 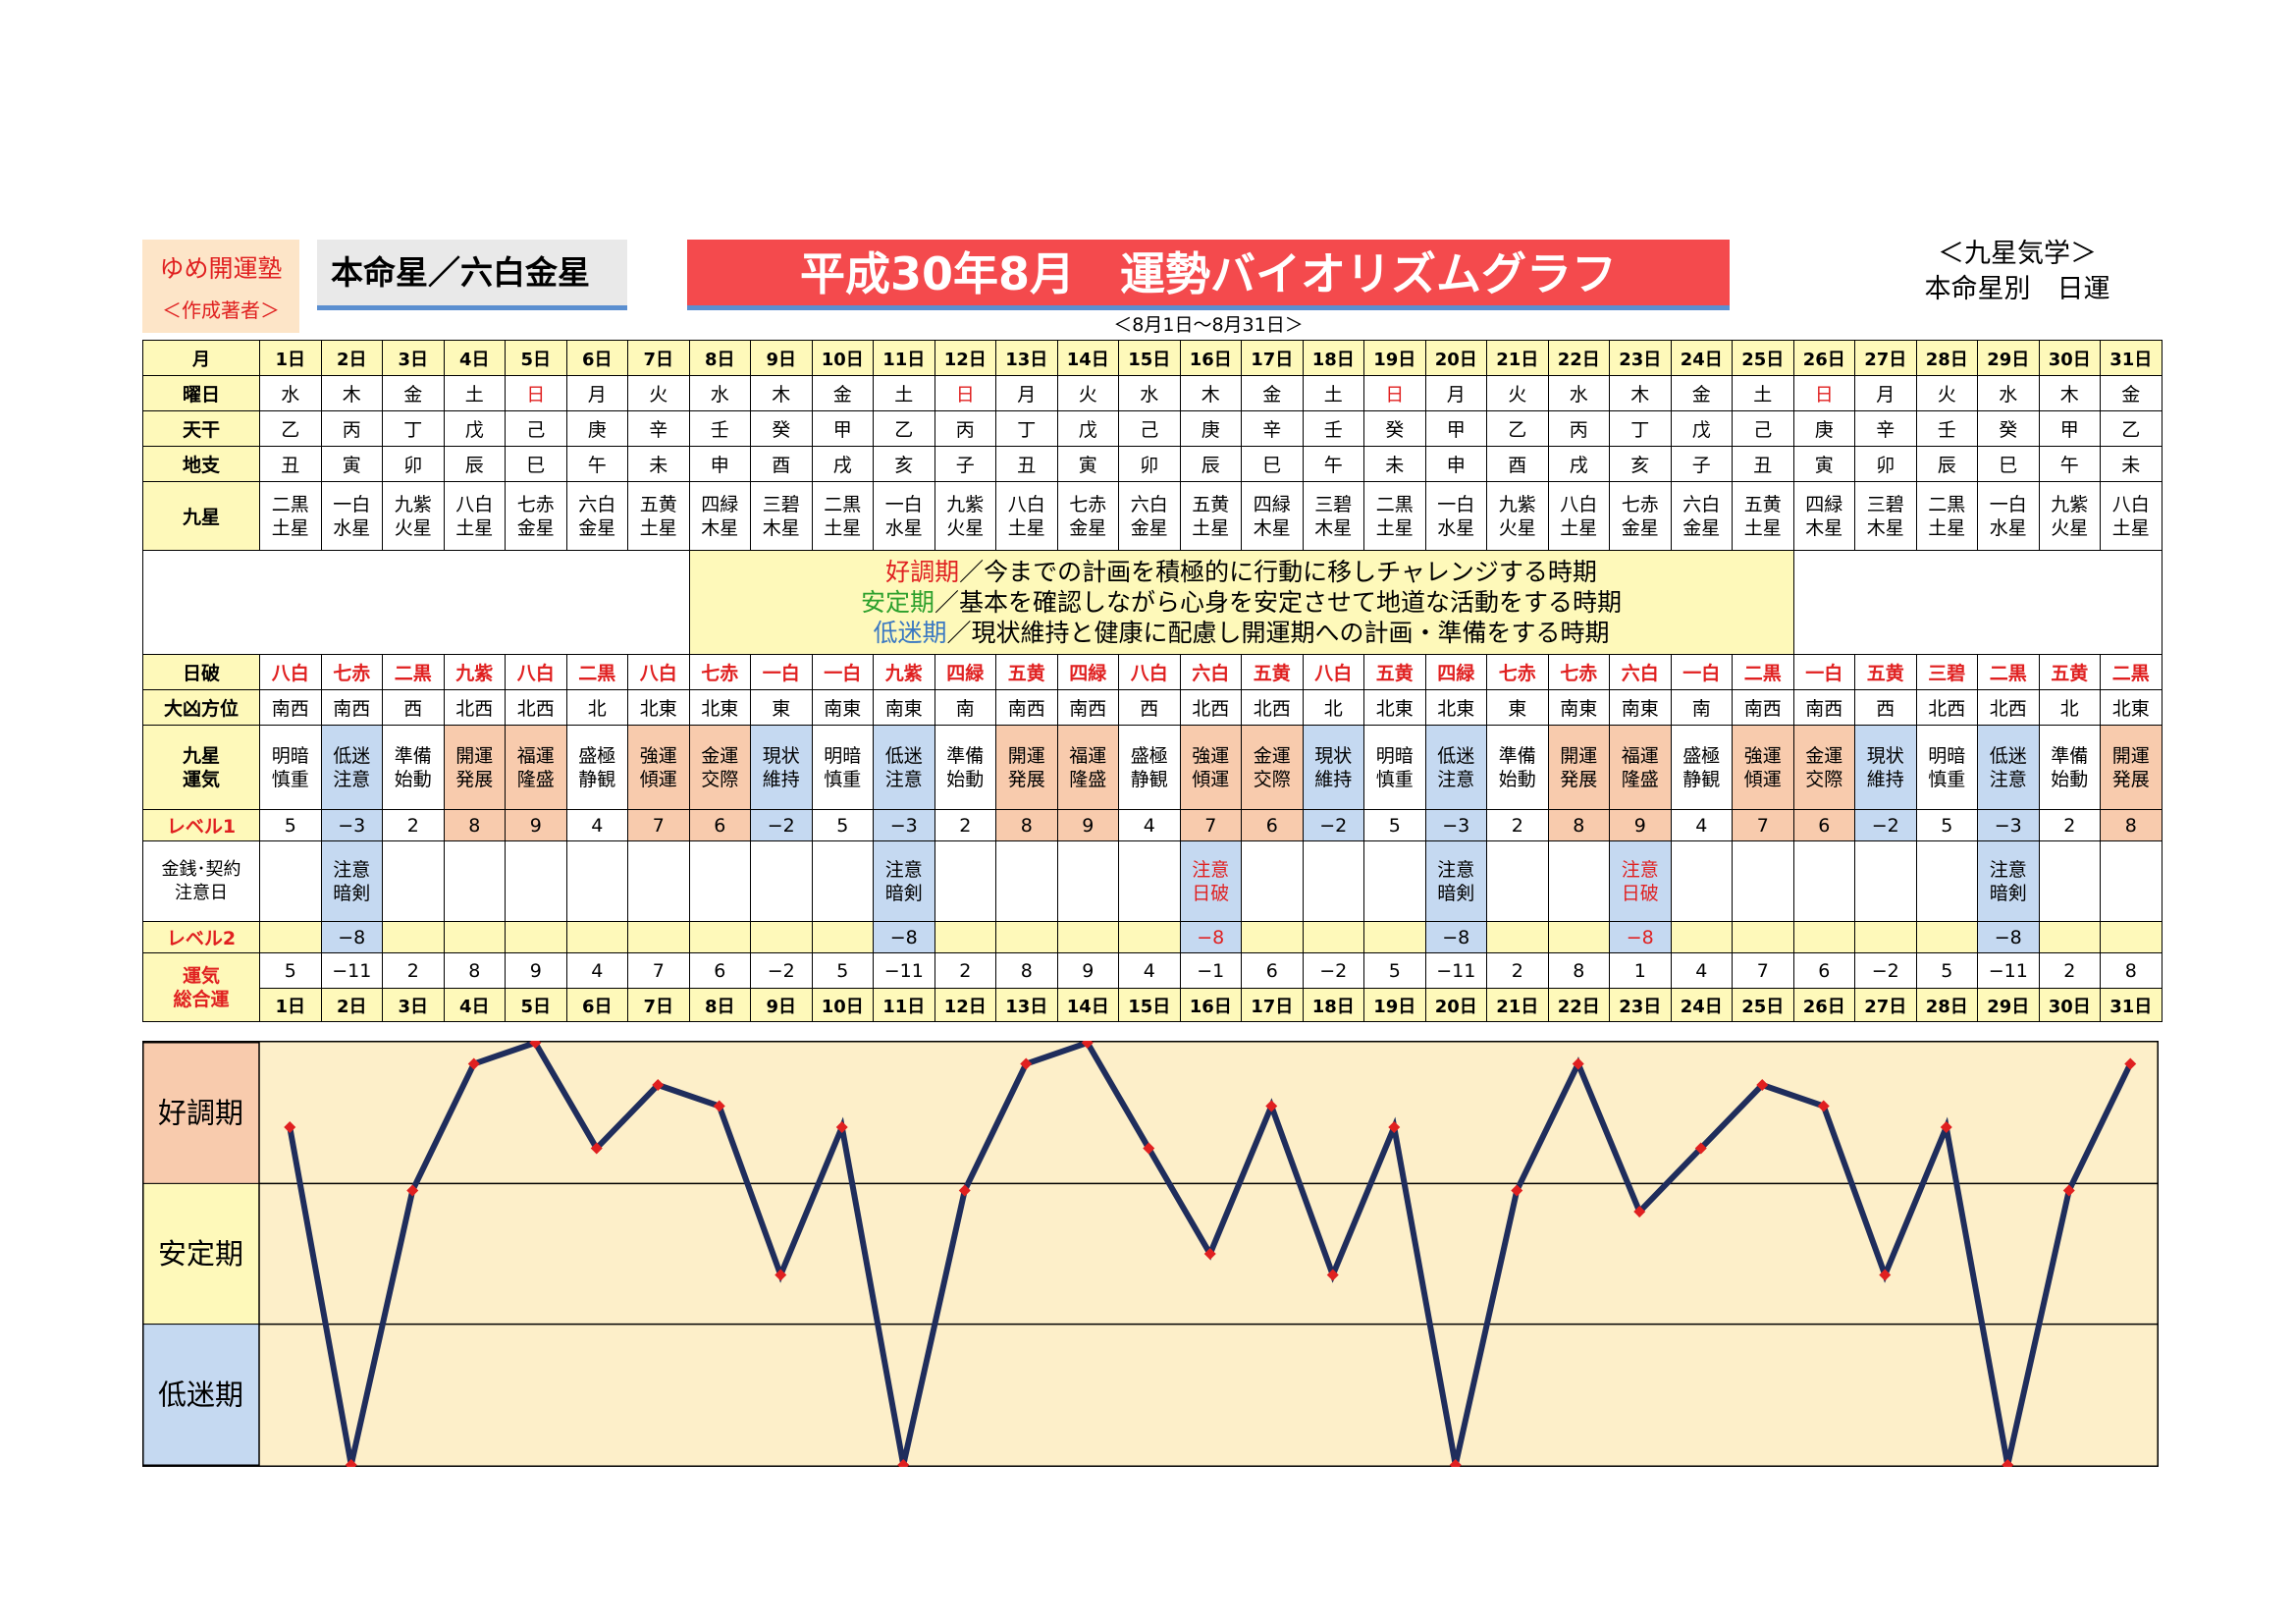 I want to click on label-nippa: 日破, so click(x=201, y=672).